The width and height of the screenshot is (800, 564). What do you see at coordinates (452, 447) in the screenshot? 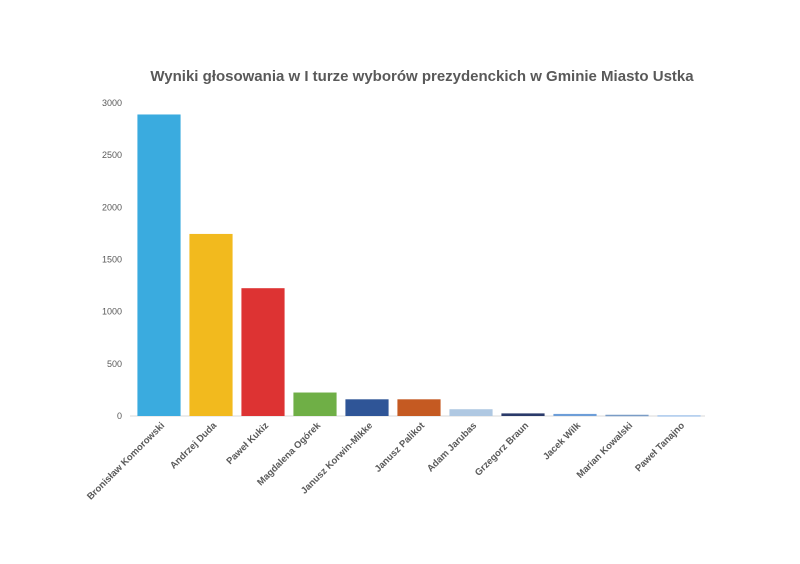
I see `x-tick-label: Adam Jarubas` at bounding box center [452, 447].